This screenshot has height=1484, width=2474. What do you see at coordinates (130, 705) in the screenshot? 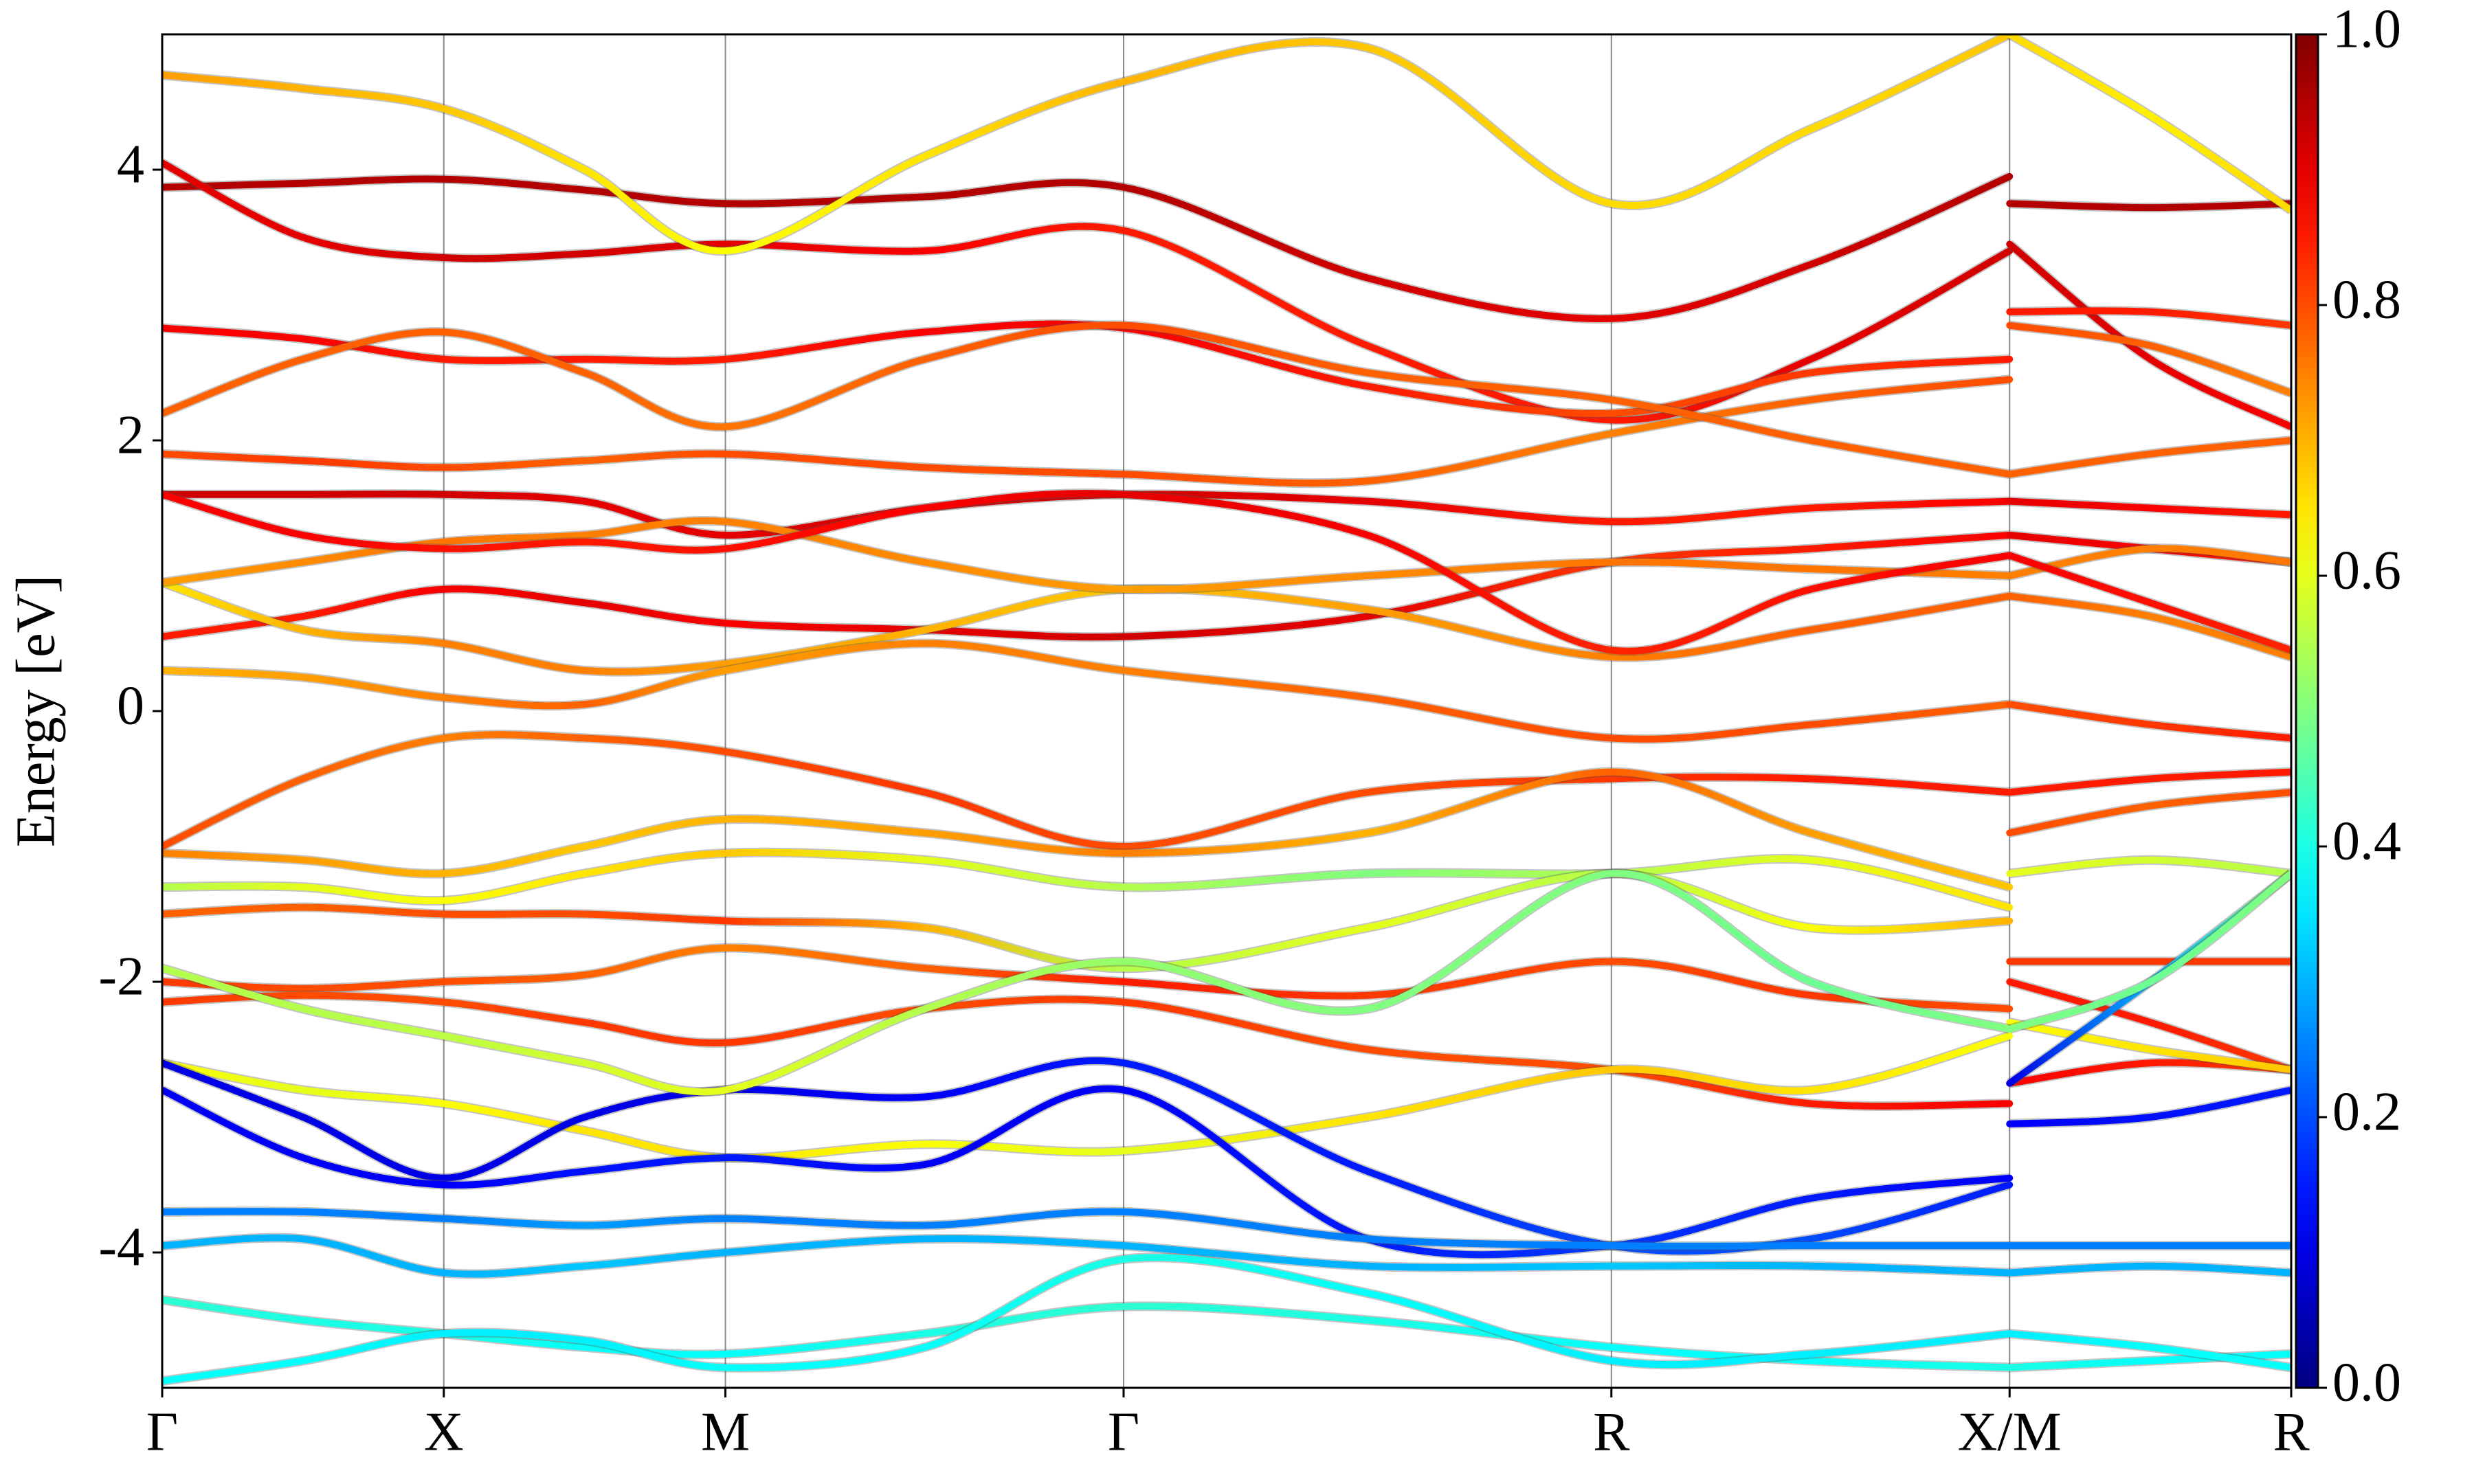
I see `y-tick-label: 0` at bounding box center [130, 705].